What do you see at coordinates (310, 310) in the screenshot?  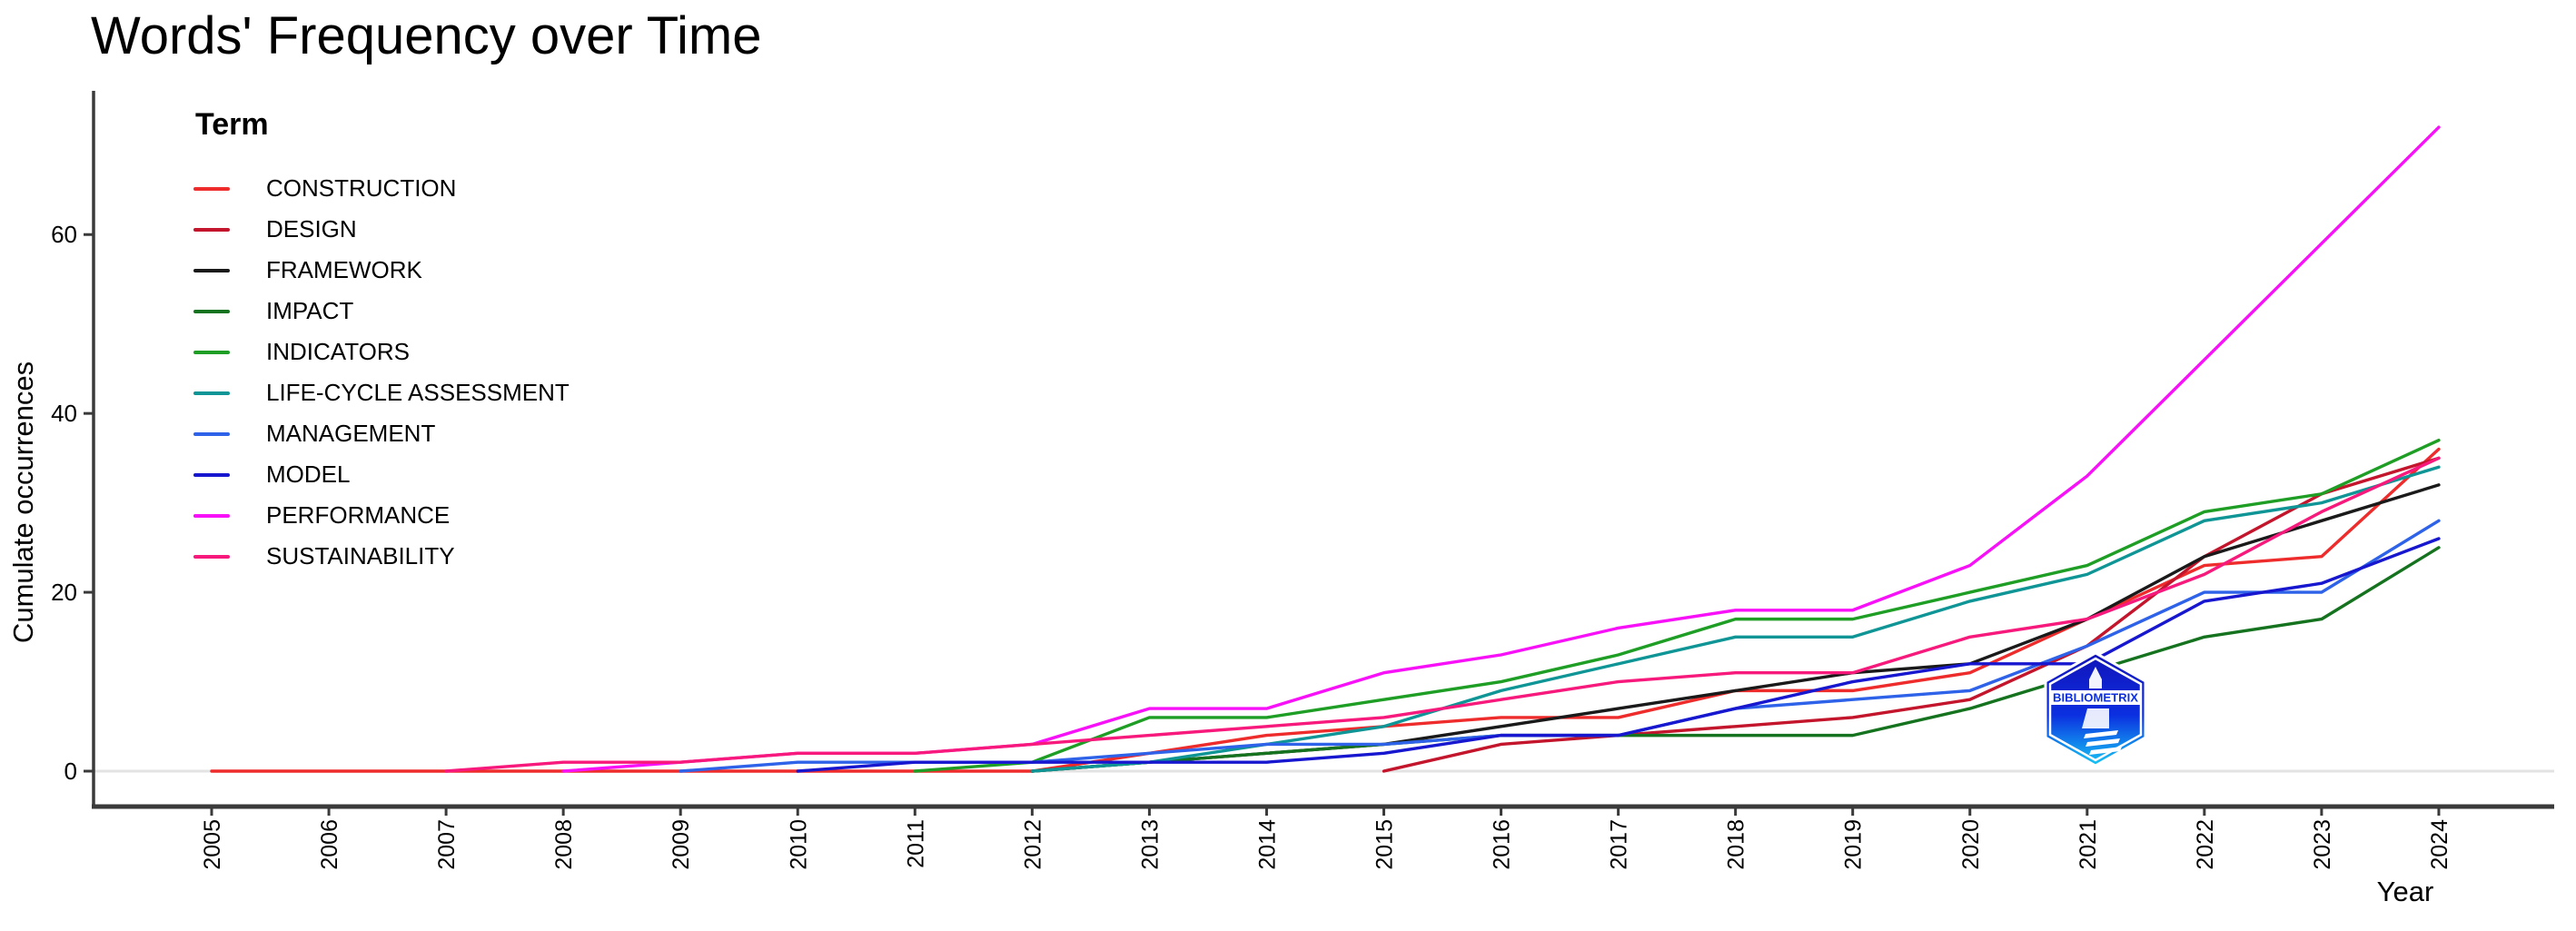 I see `legend-label: IMPACT` at bounding box center [310, 310].